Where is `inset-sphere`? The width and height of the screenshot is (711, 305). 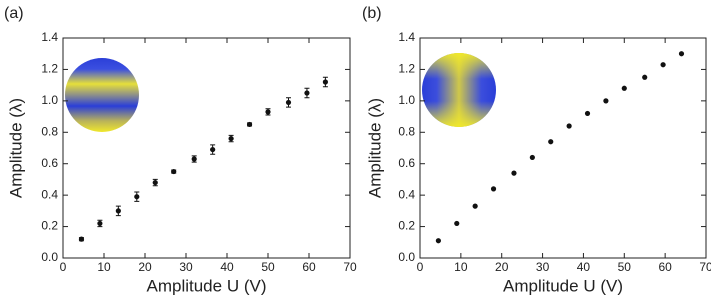 inset-sphere is located at coordinates (102, 95).